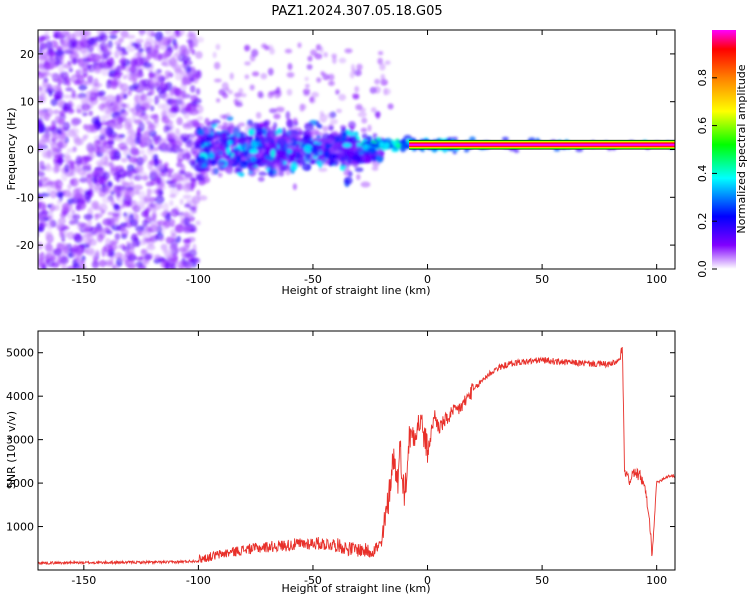 This screenshot has height=600, width=750. I want to click on snr-y-tick-label: 5000, so click(20, 353).